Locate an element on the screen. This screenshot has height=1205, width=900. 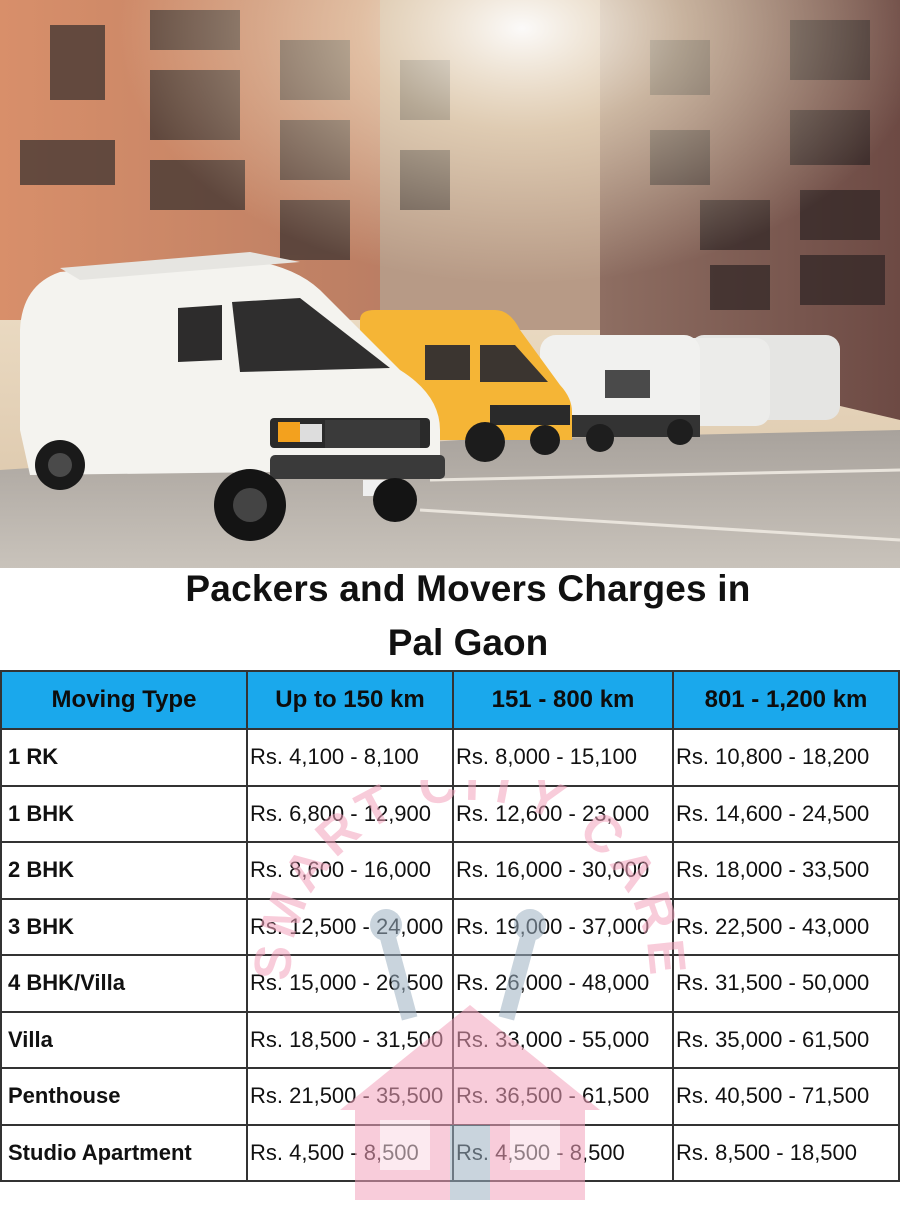
header-up-to-150-km: Up to 150 km is located at coordinates (350, 700).